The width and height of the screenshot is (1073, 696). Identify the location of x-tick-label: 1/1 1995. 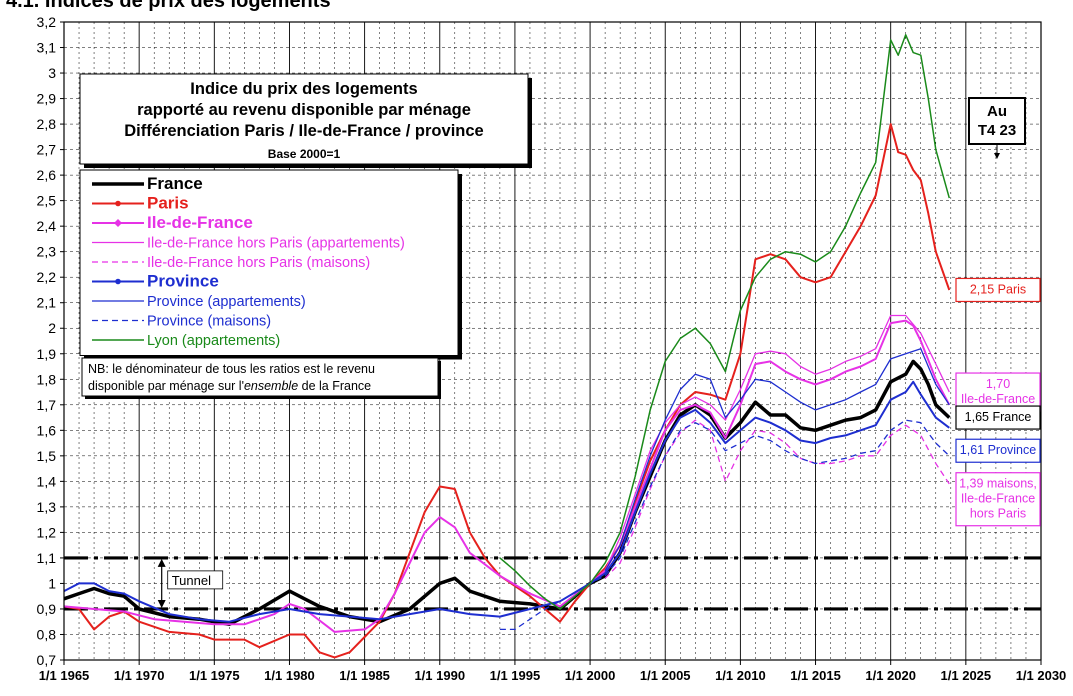
(515, 675).